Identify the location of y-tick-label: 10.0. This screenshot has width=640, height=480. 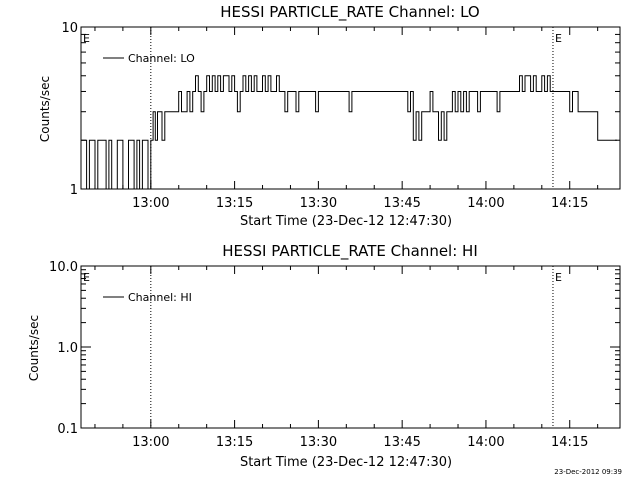
(63, 267).